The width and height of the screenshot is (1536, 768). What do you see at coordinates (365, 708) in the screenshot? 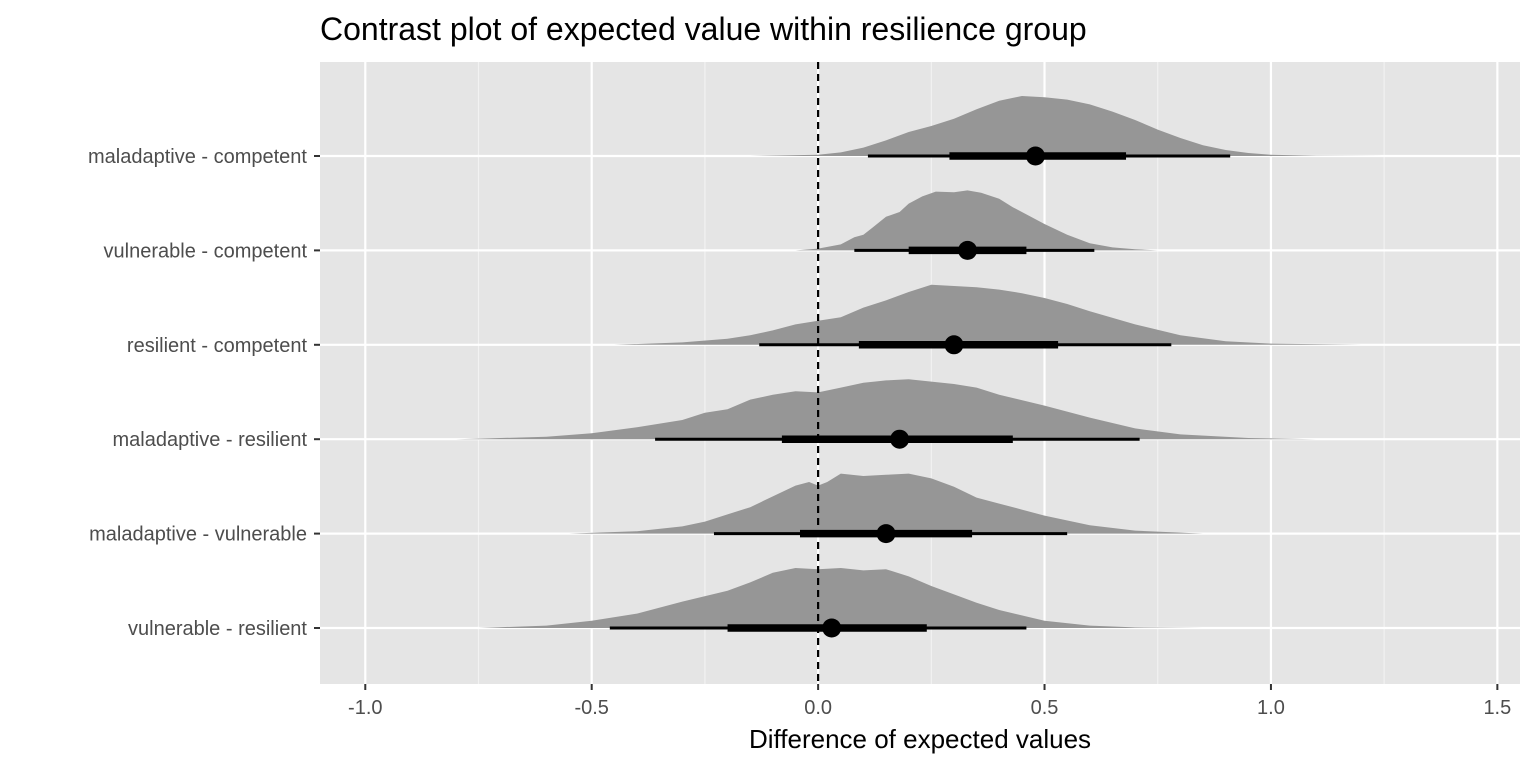
I see `x-tick-label: -1.0` at bounding box center [365, 708].